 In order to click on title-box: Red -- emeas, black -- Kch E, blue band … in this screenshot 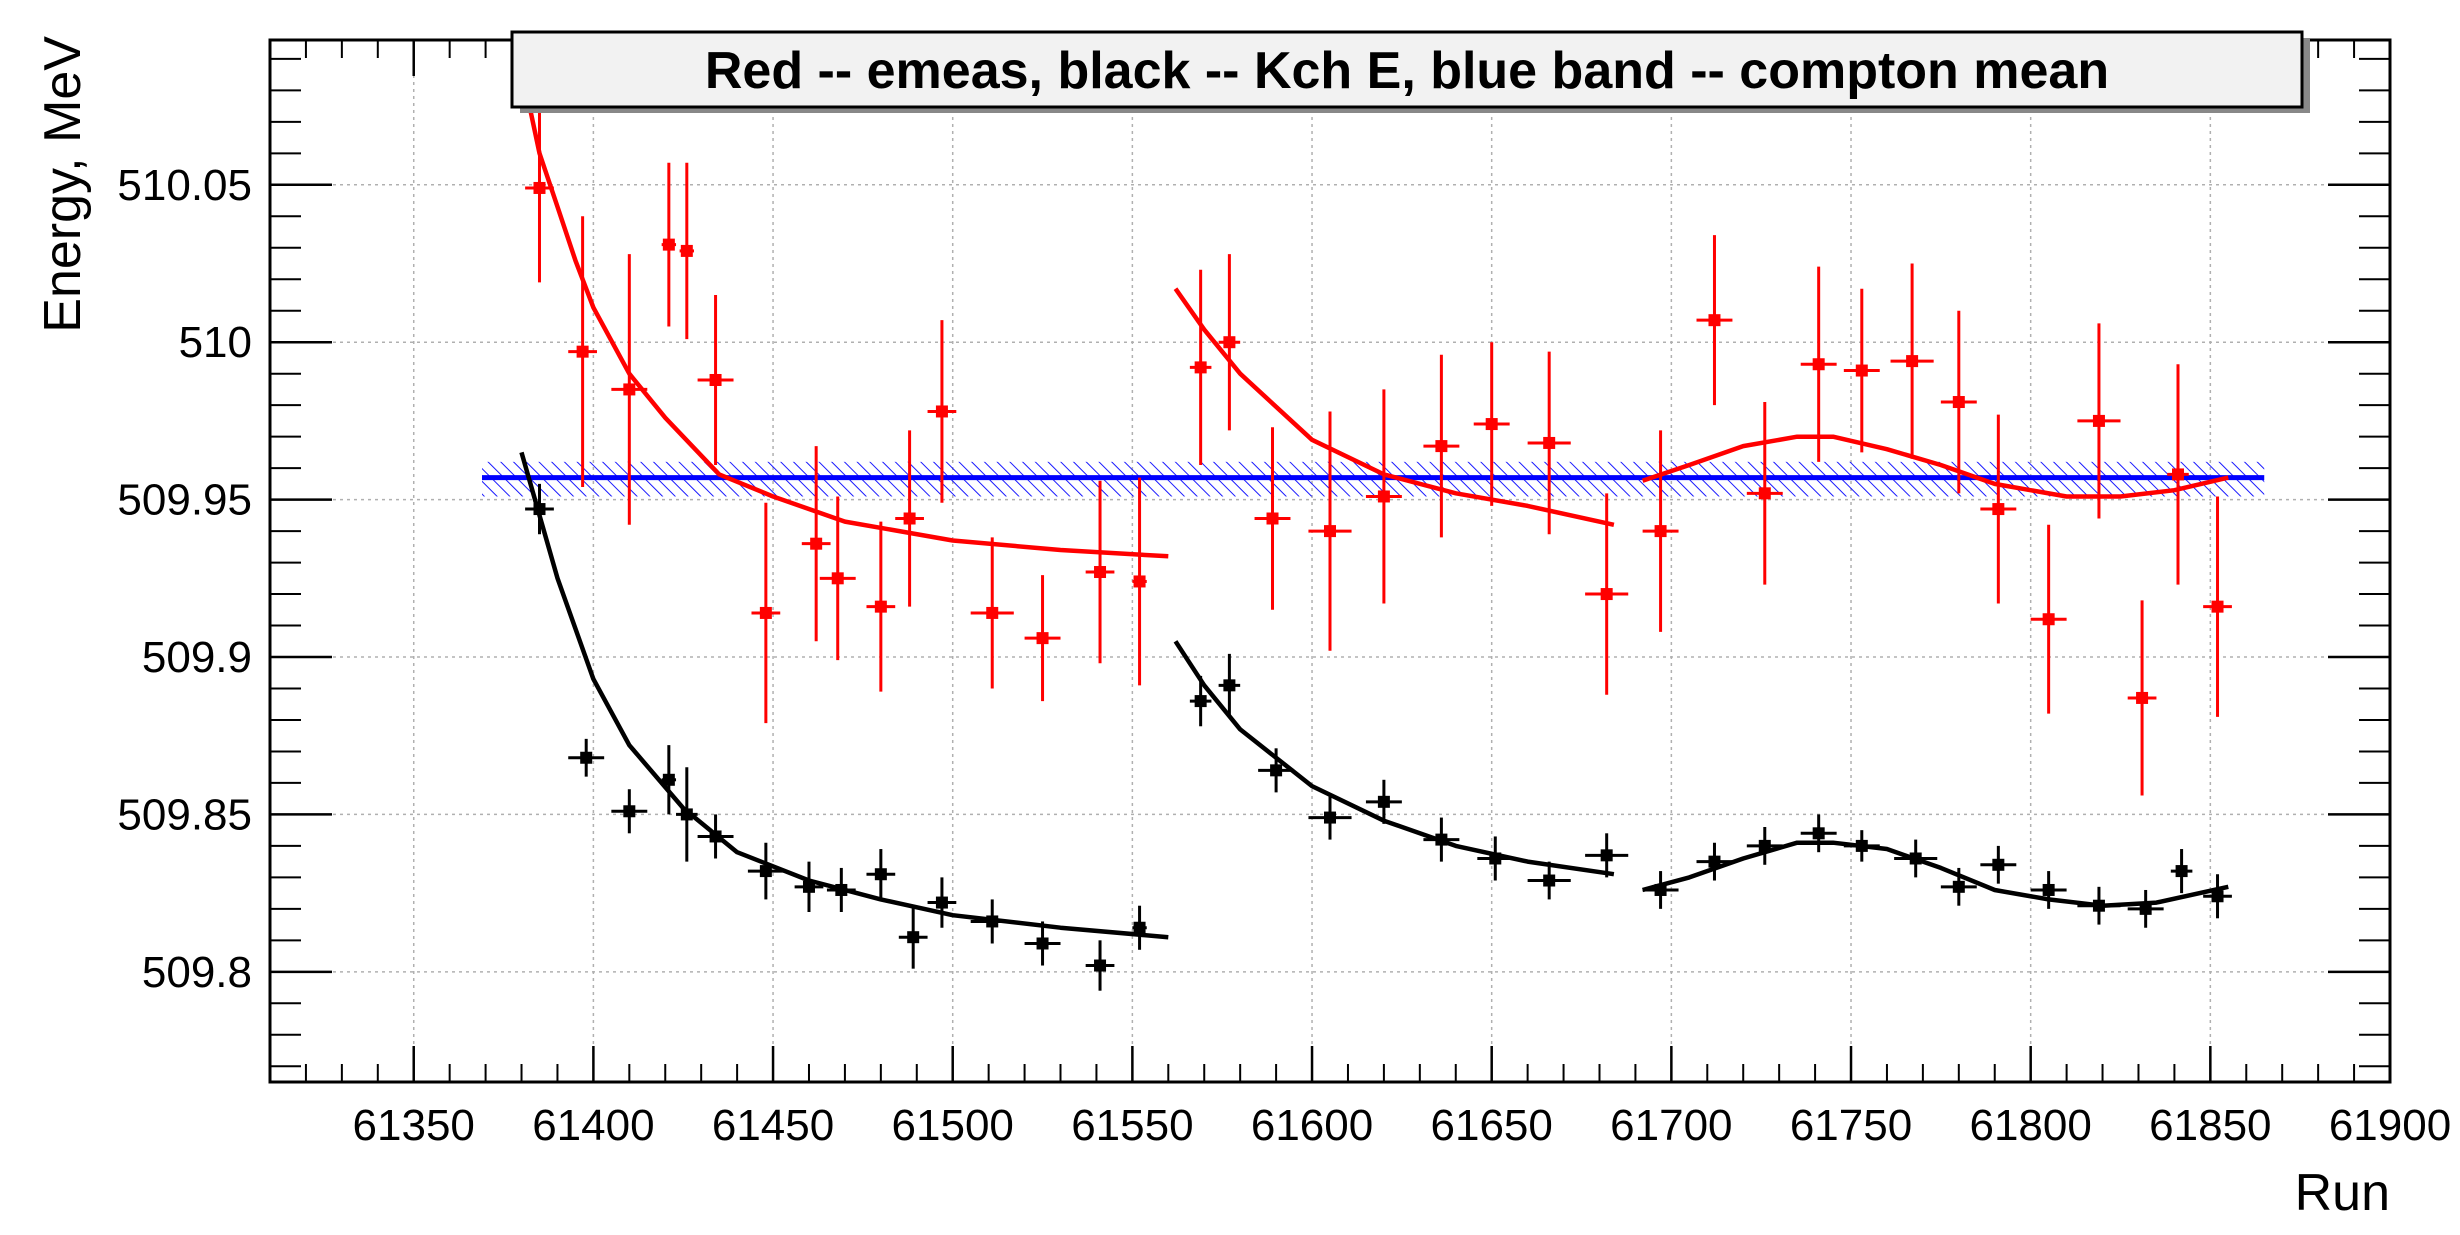, I will do `click(1410, 71)`.